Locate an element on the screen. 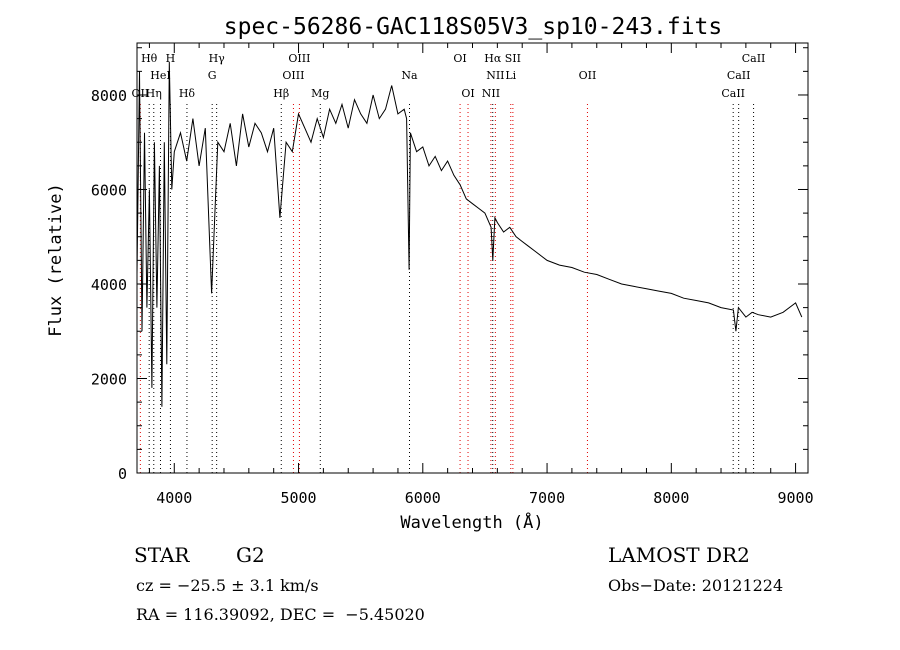  x-tick-label: 5000 is located at coordinates (298, 498).